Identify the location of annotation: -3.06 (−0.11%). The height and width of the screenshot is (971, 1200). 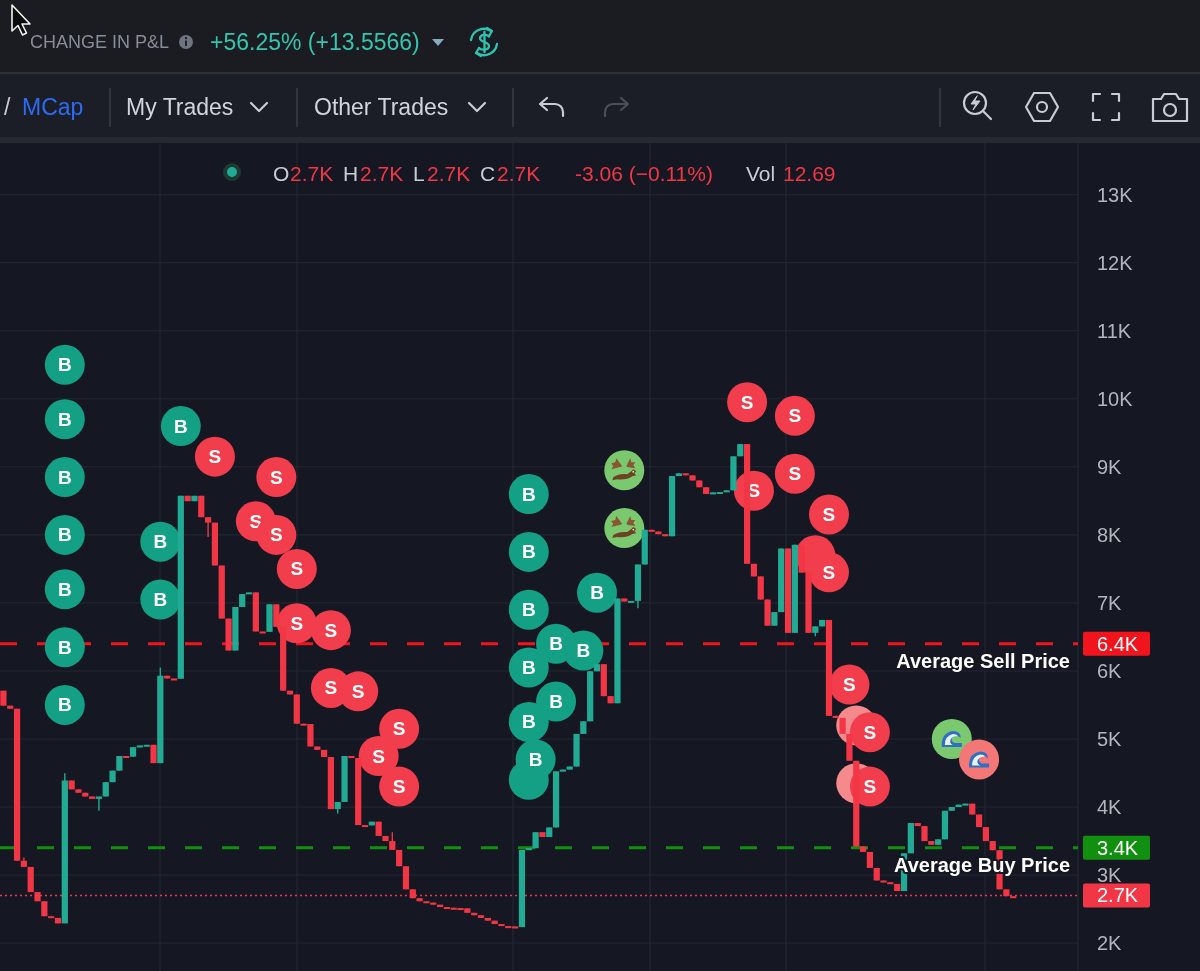
(644, 173).